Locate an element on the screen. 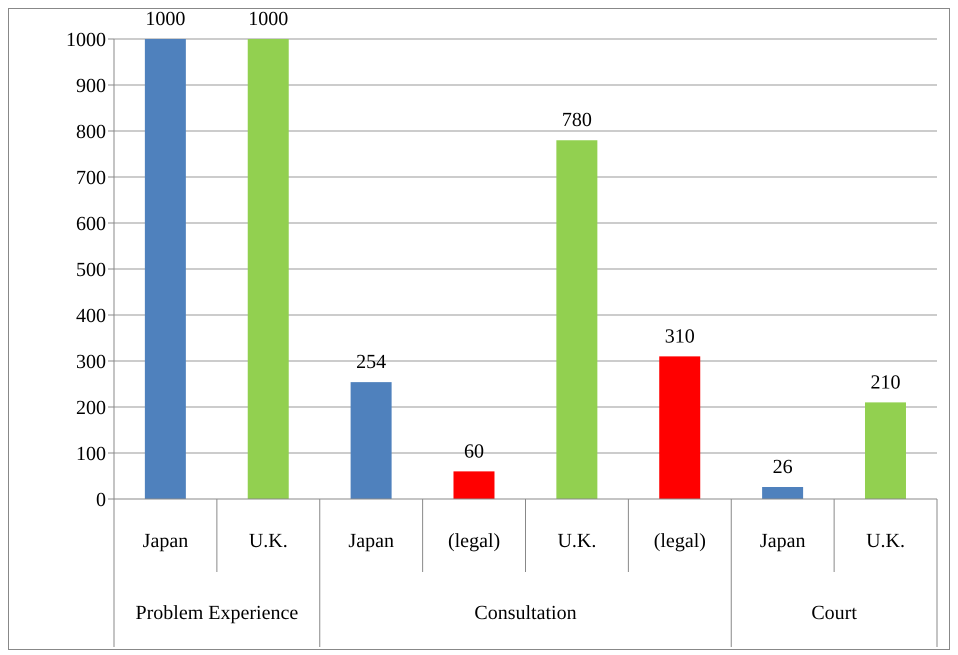 The image size is (958, 655). data-label: 254 is located at coordinates (371, 362).